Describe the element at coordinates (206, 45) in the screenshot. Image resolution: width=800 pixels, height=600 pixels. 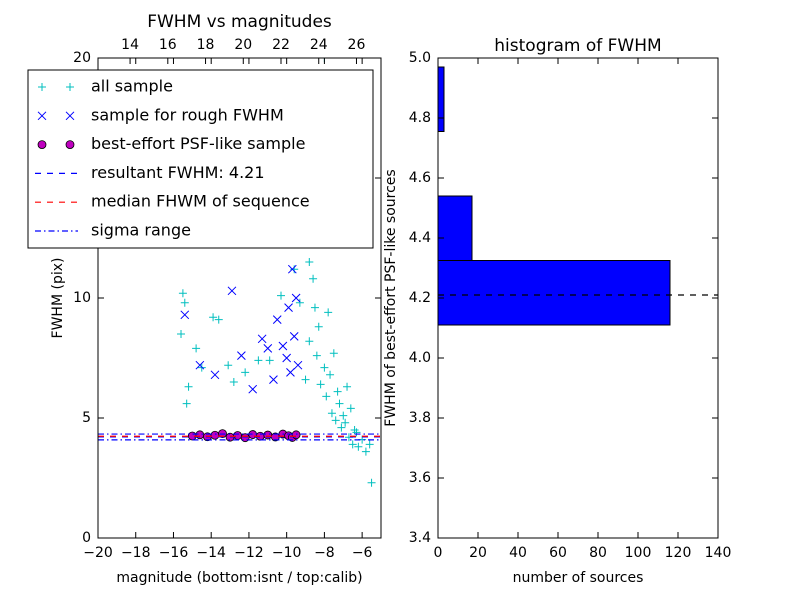
I see `x2-tick-label: 18` at that location.